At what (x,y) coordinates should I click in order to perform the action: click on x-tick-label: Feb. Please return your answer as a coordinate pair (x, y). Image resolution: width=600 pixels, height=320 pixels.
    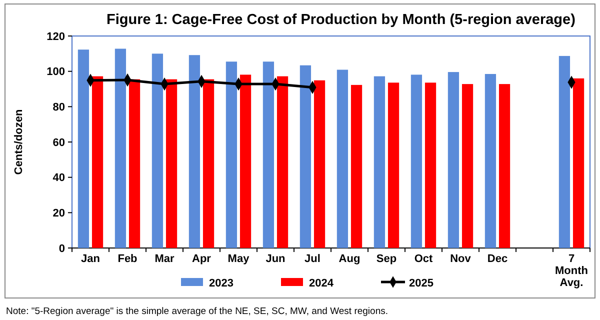
    Looking at the image, I should click on (128, 259).